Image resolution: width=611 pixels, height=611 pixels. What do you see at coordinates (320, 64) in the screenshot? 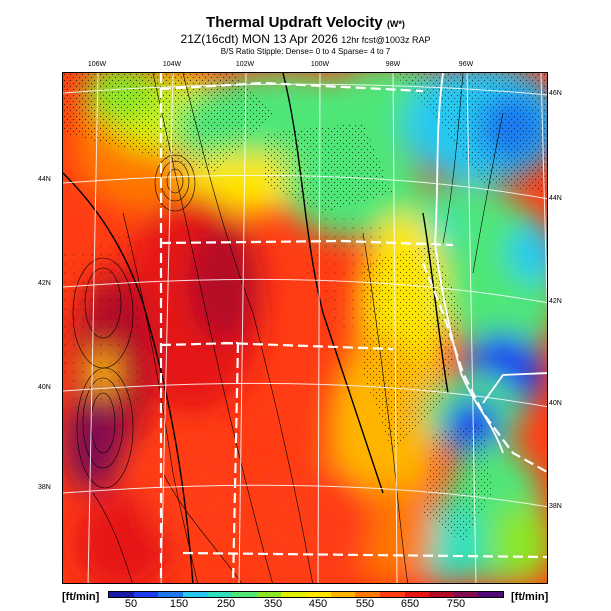
I see `lon-label: 100W` at bounding box center [320, 64].